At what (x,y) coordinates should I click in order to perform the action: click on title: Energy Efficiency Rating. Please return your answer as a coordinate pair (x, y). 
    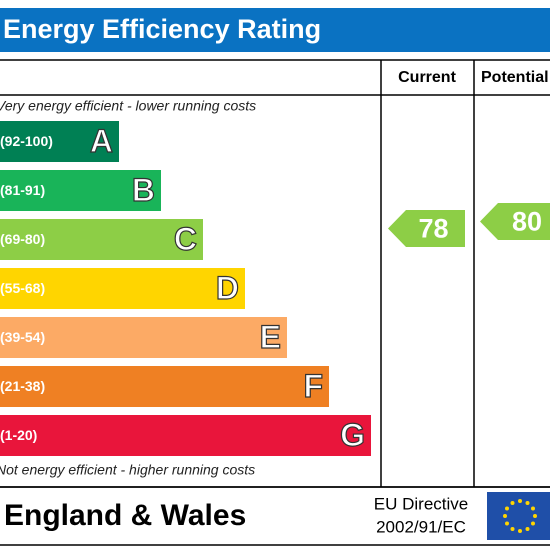
    Looking at the image, I should click on (162, 29).